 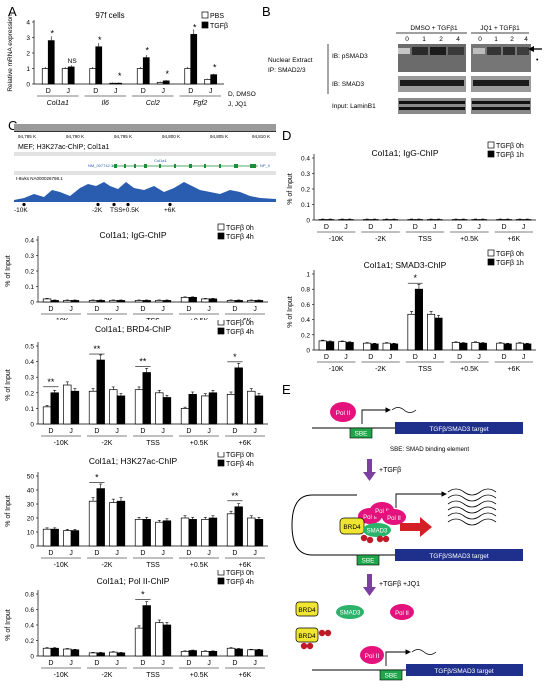 I want to click on pol-ii-label: Pol II, so click(x=394, y=519).